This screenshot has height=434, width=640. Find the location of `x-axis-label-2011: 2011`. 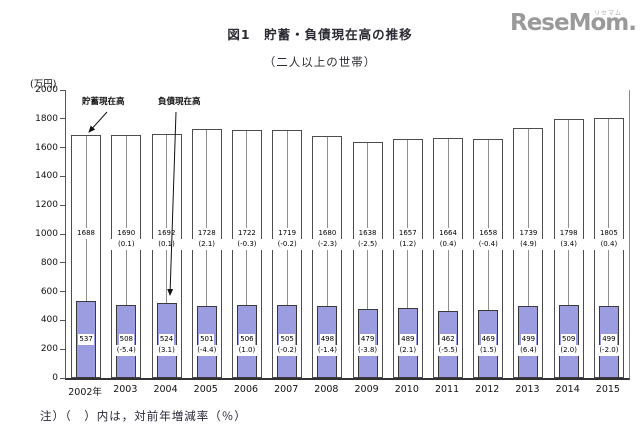

x-axis-label-2011: 2011 is located at coordinates (447, 389).